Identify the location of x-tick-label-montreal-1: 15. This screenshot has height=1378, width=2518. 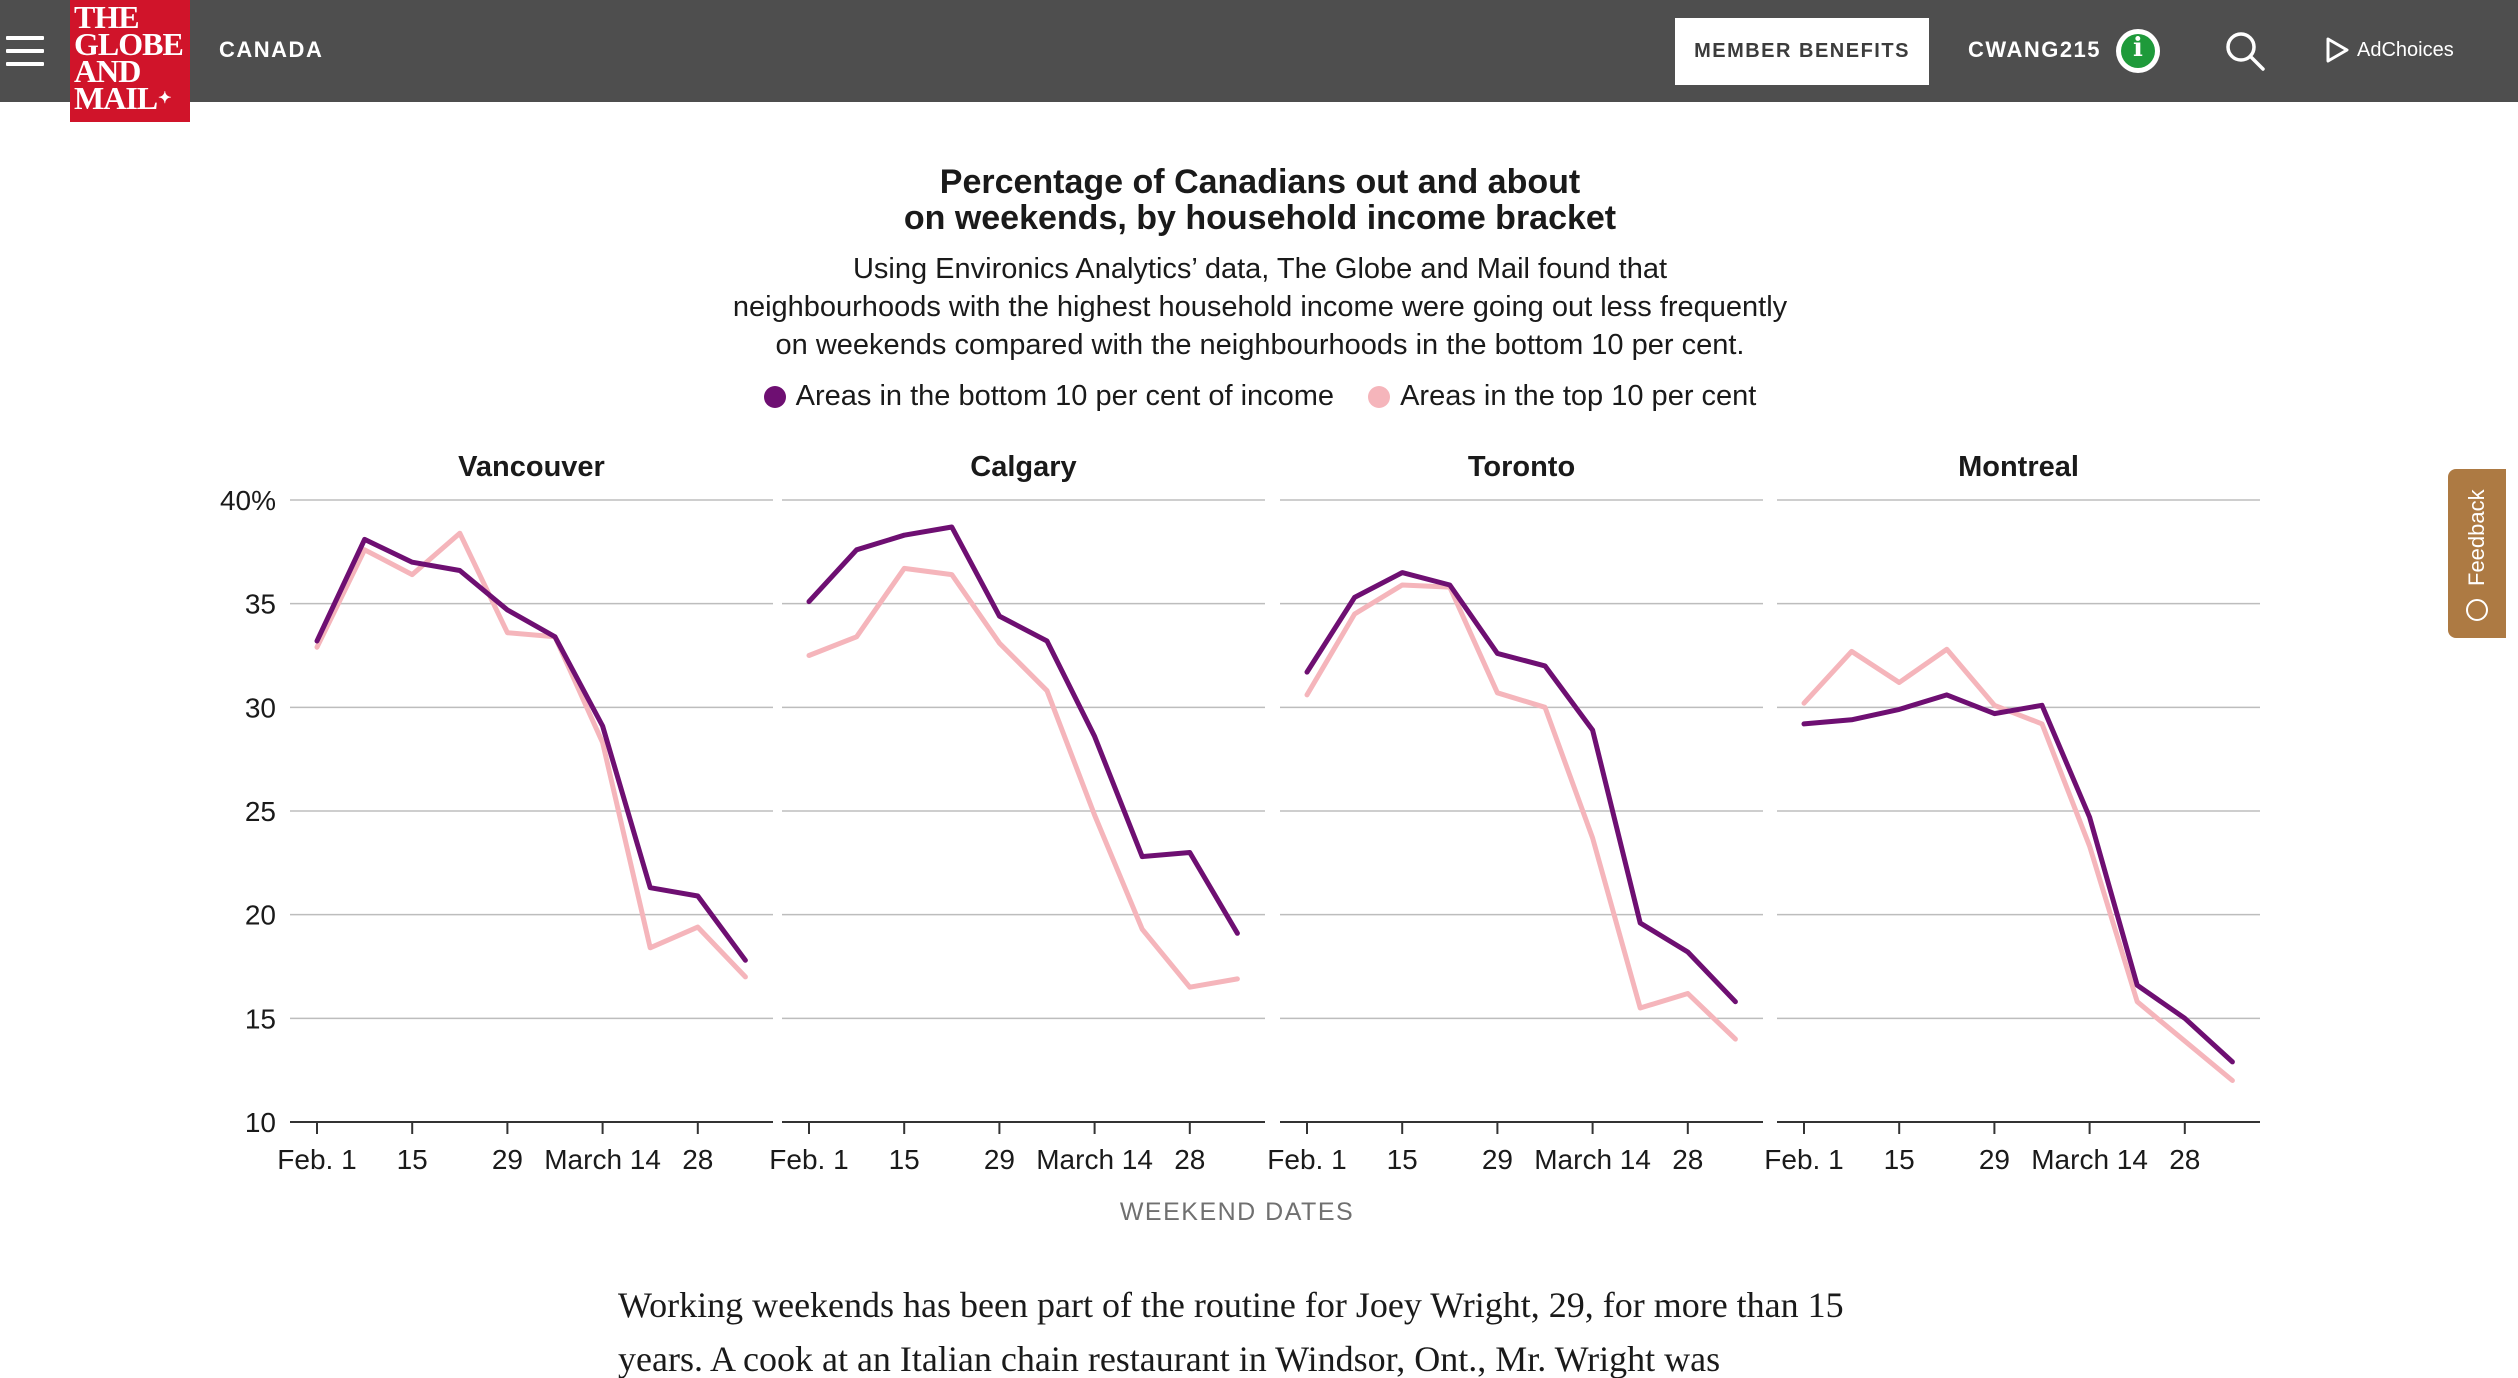
(1899, 1159).